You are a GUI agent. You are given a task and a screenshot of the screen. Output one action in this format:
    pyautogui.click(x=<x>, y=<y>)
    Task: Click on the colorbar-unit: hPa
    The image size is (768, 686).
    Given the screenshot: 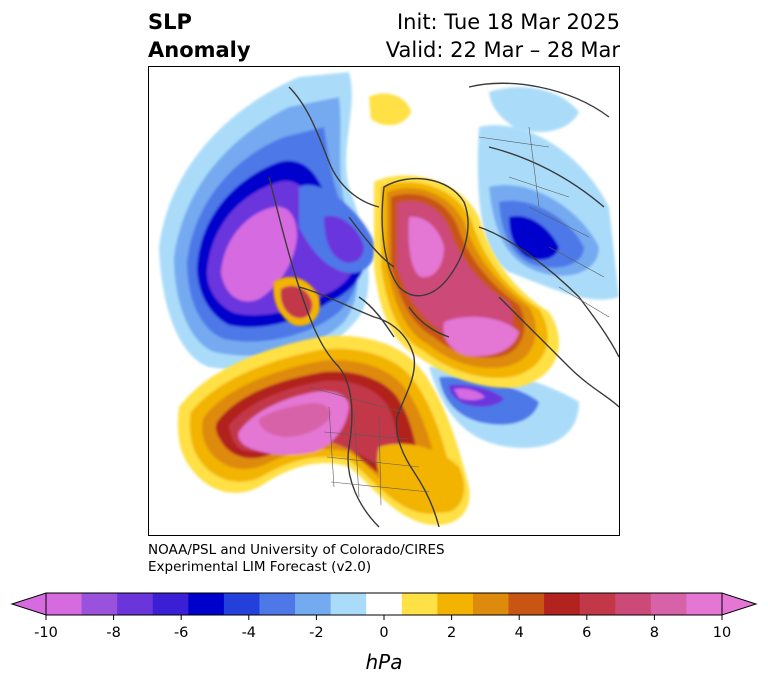 What is the action you would take?
    pyautogui.click(x=384, y=662)
    